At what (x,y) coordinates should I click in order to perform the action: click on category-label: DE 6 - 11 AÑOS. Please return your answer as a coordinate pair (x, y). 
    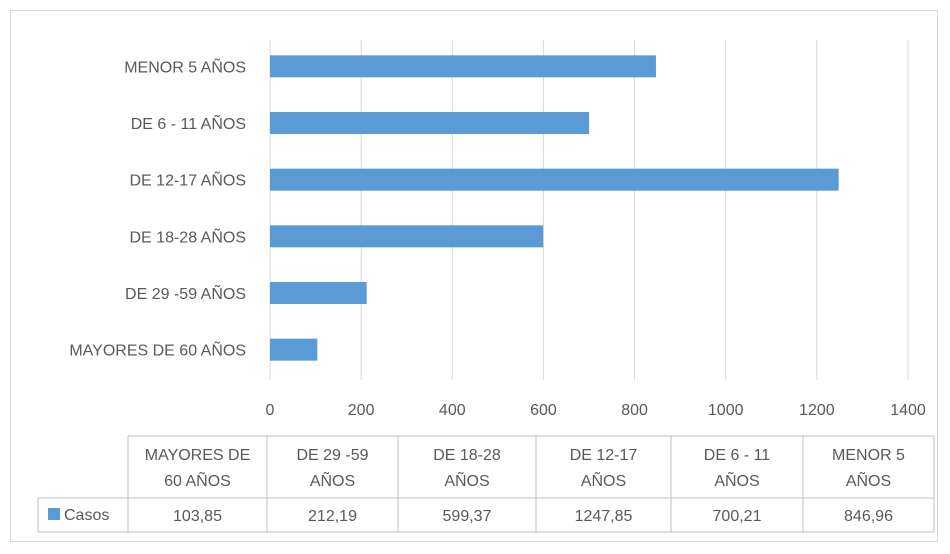
    Looking at the image, I should click on (188, 123).